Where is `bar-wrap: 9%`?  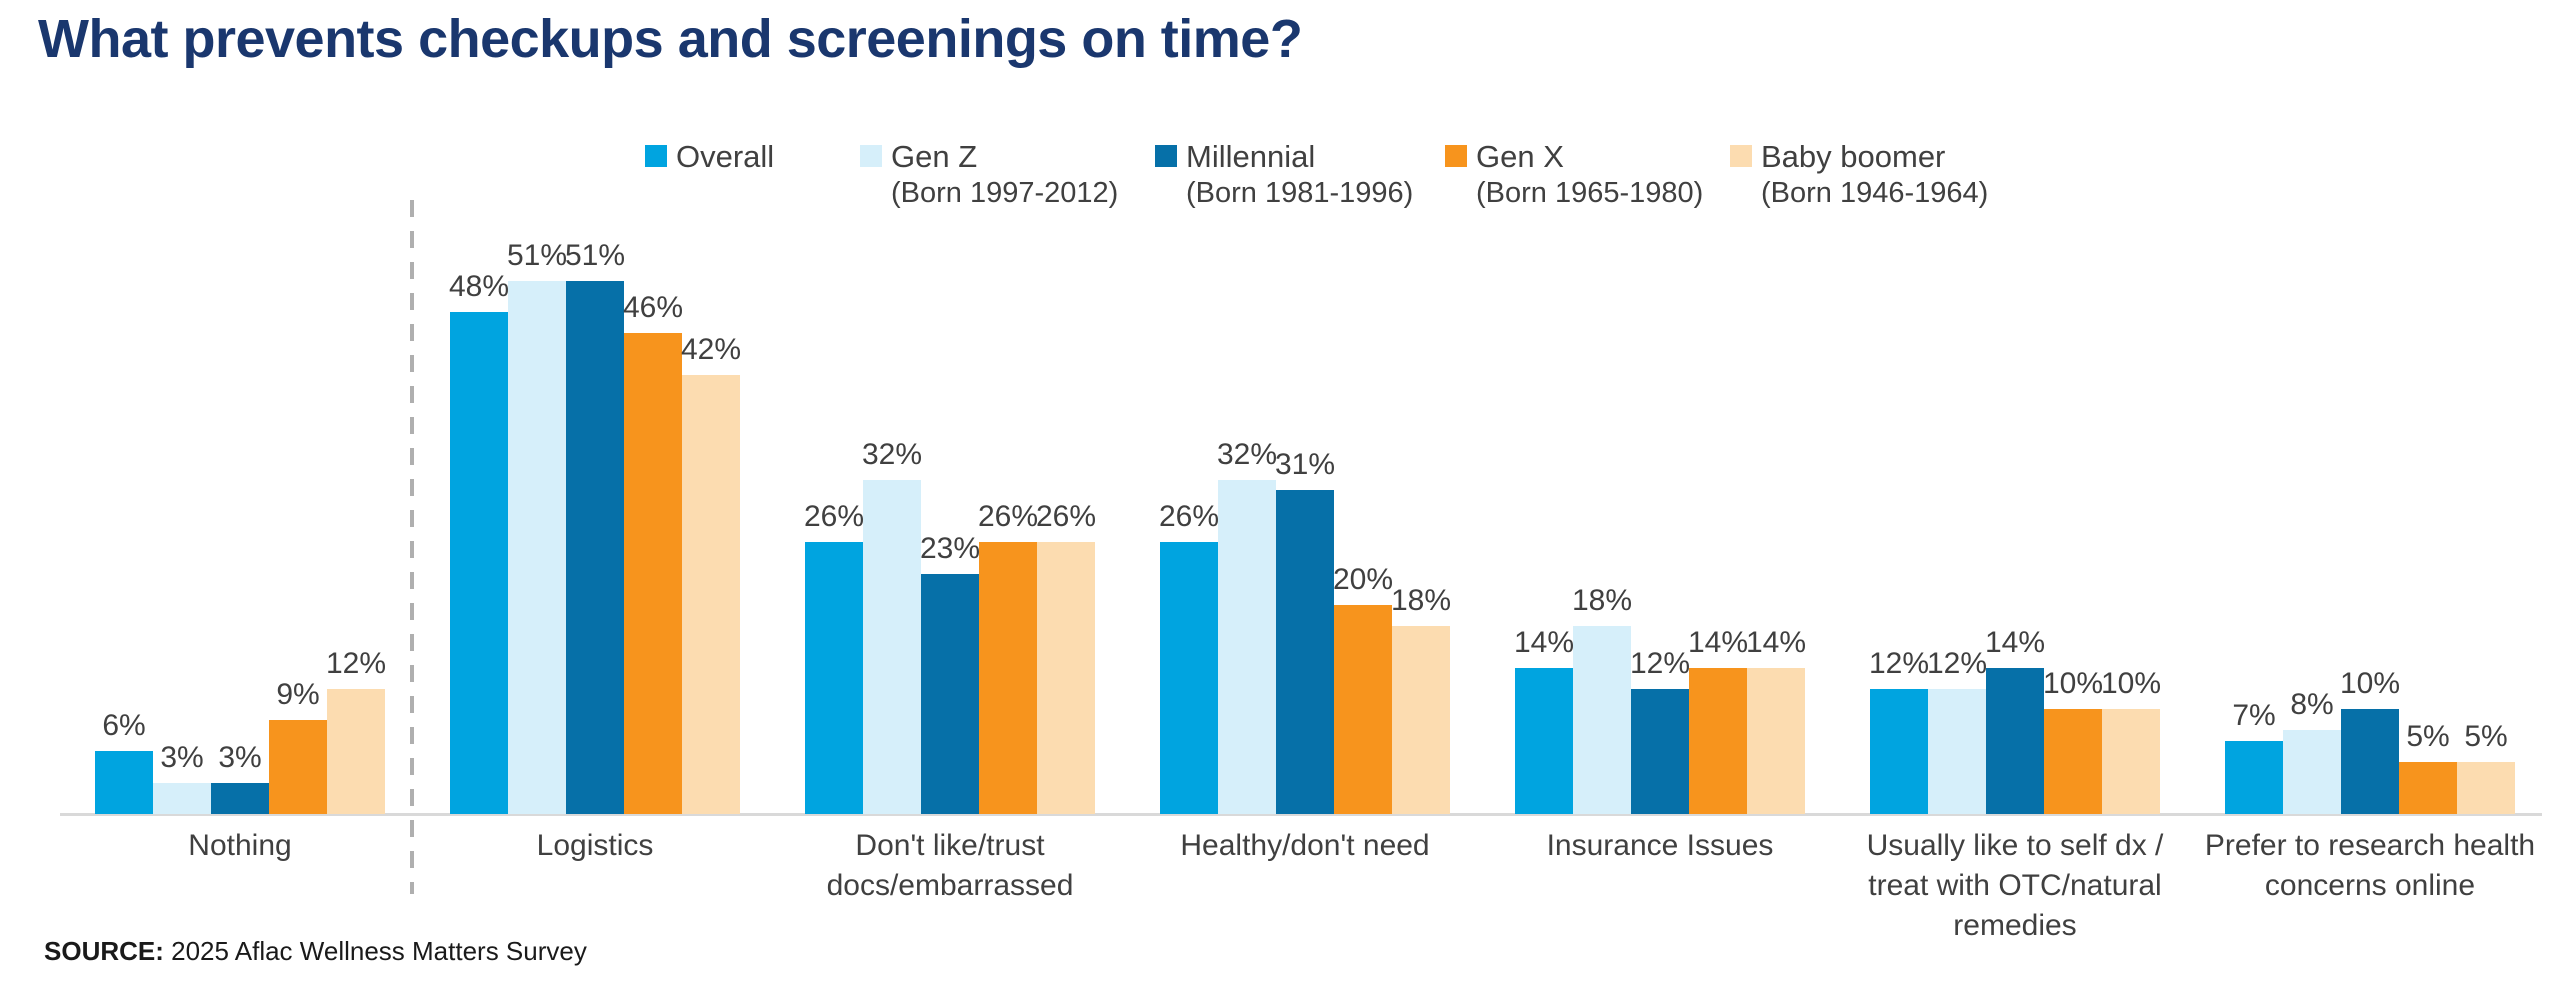 bar-wrap: 9% is located at coordinates (298, 746).